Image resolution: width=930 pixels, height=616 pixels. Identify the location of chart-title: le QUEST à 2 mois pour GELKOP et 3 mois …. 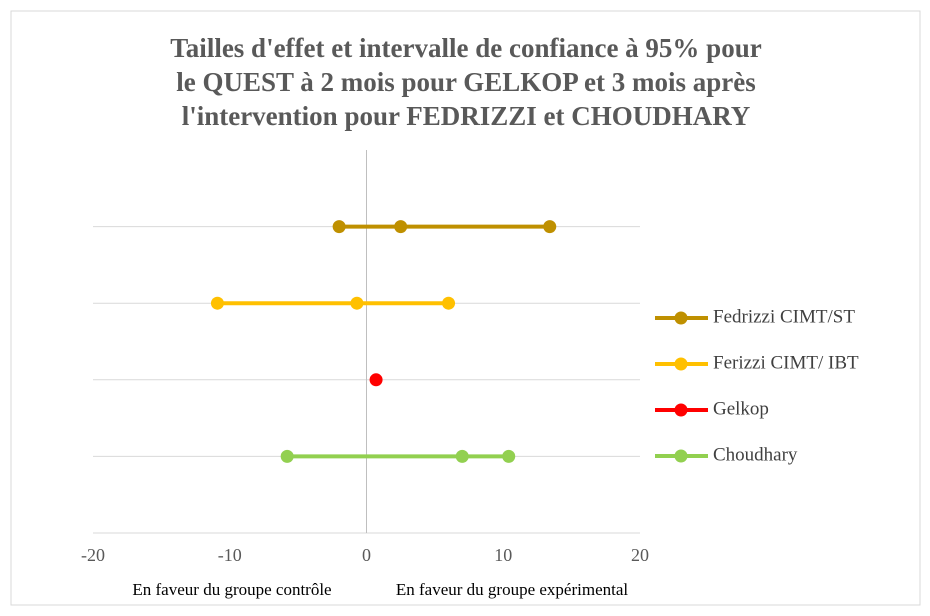
(466, 82).